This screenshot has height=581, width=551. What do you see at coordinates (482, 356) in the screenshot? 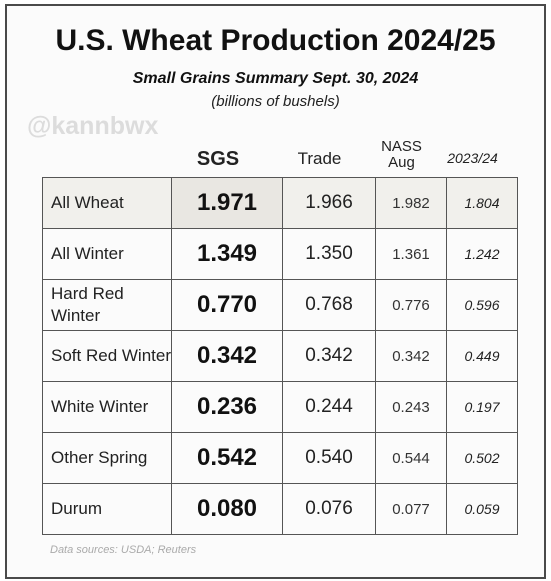
I see `cell-2023-24: 0.449` at bounding box center [482, 356].